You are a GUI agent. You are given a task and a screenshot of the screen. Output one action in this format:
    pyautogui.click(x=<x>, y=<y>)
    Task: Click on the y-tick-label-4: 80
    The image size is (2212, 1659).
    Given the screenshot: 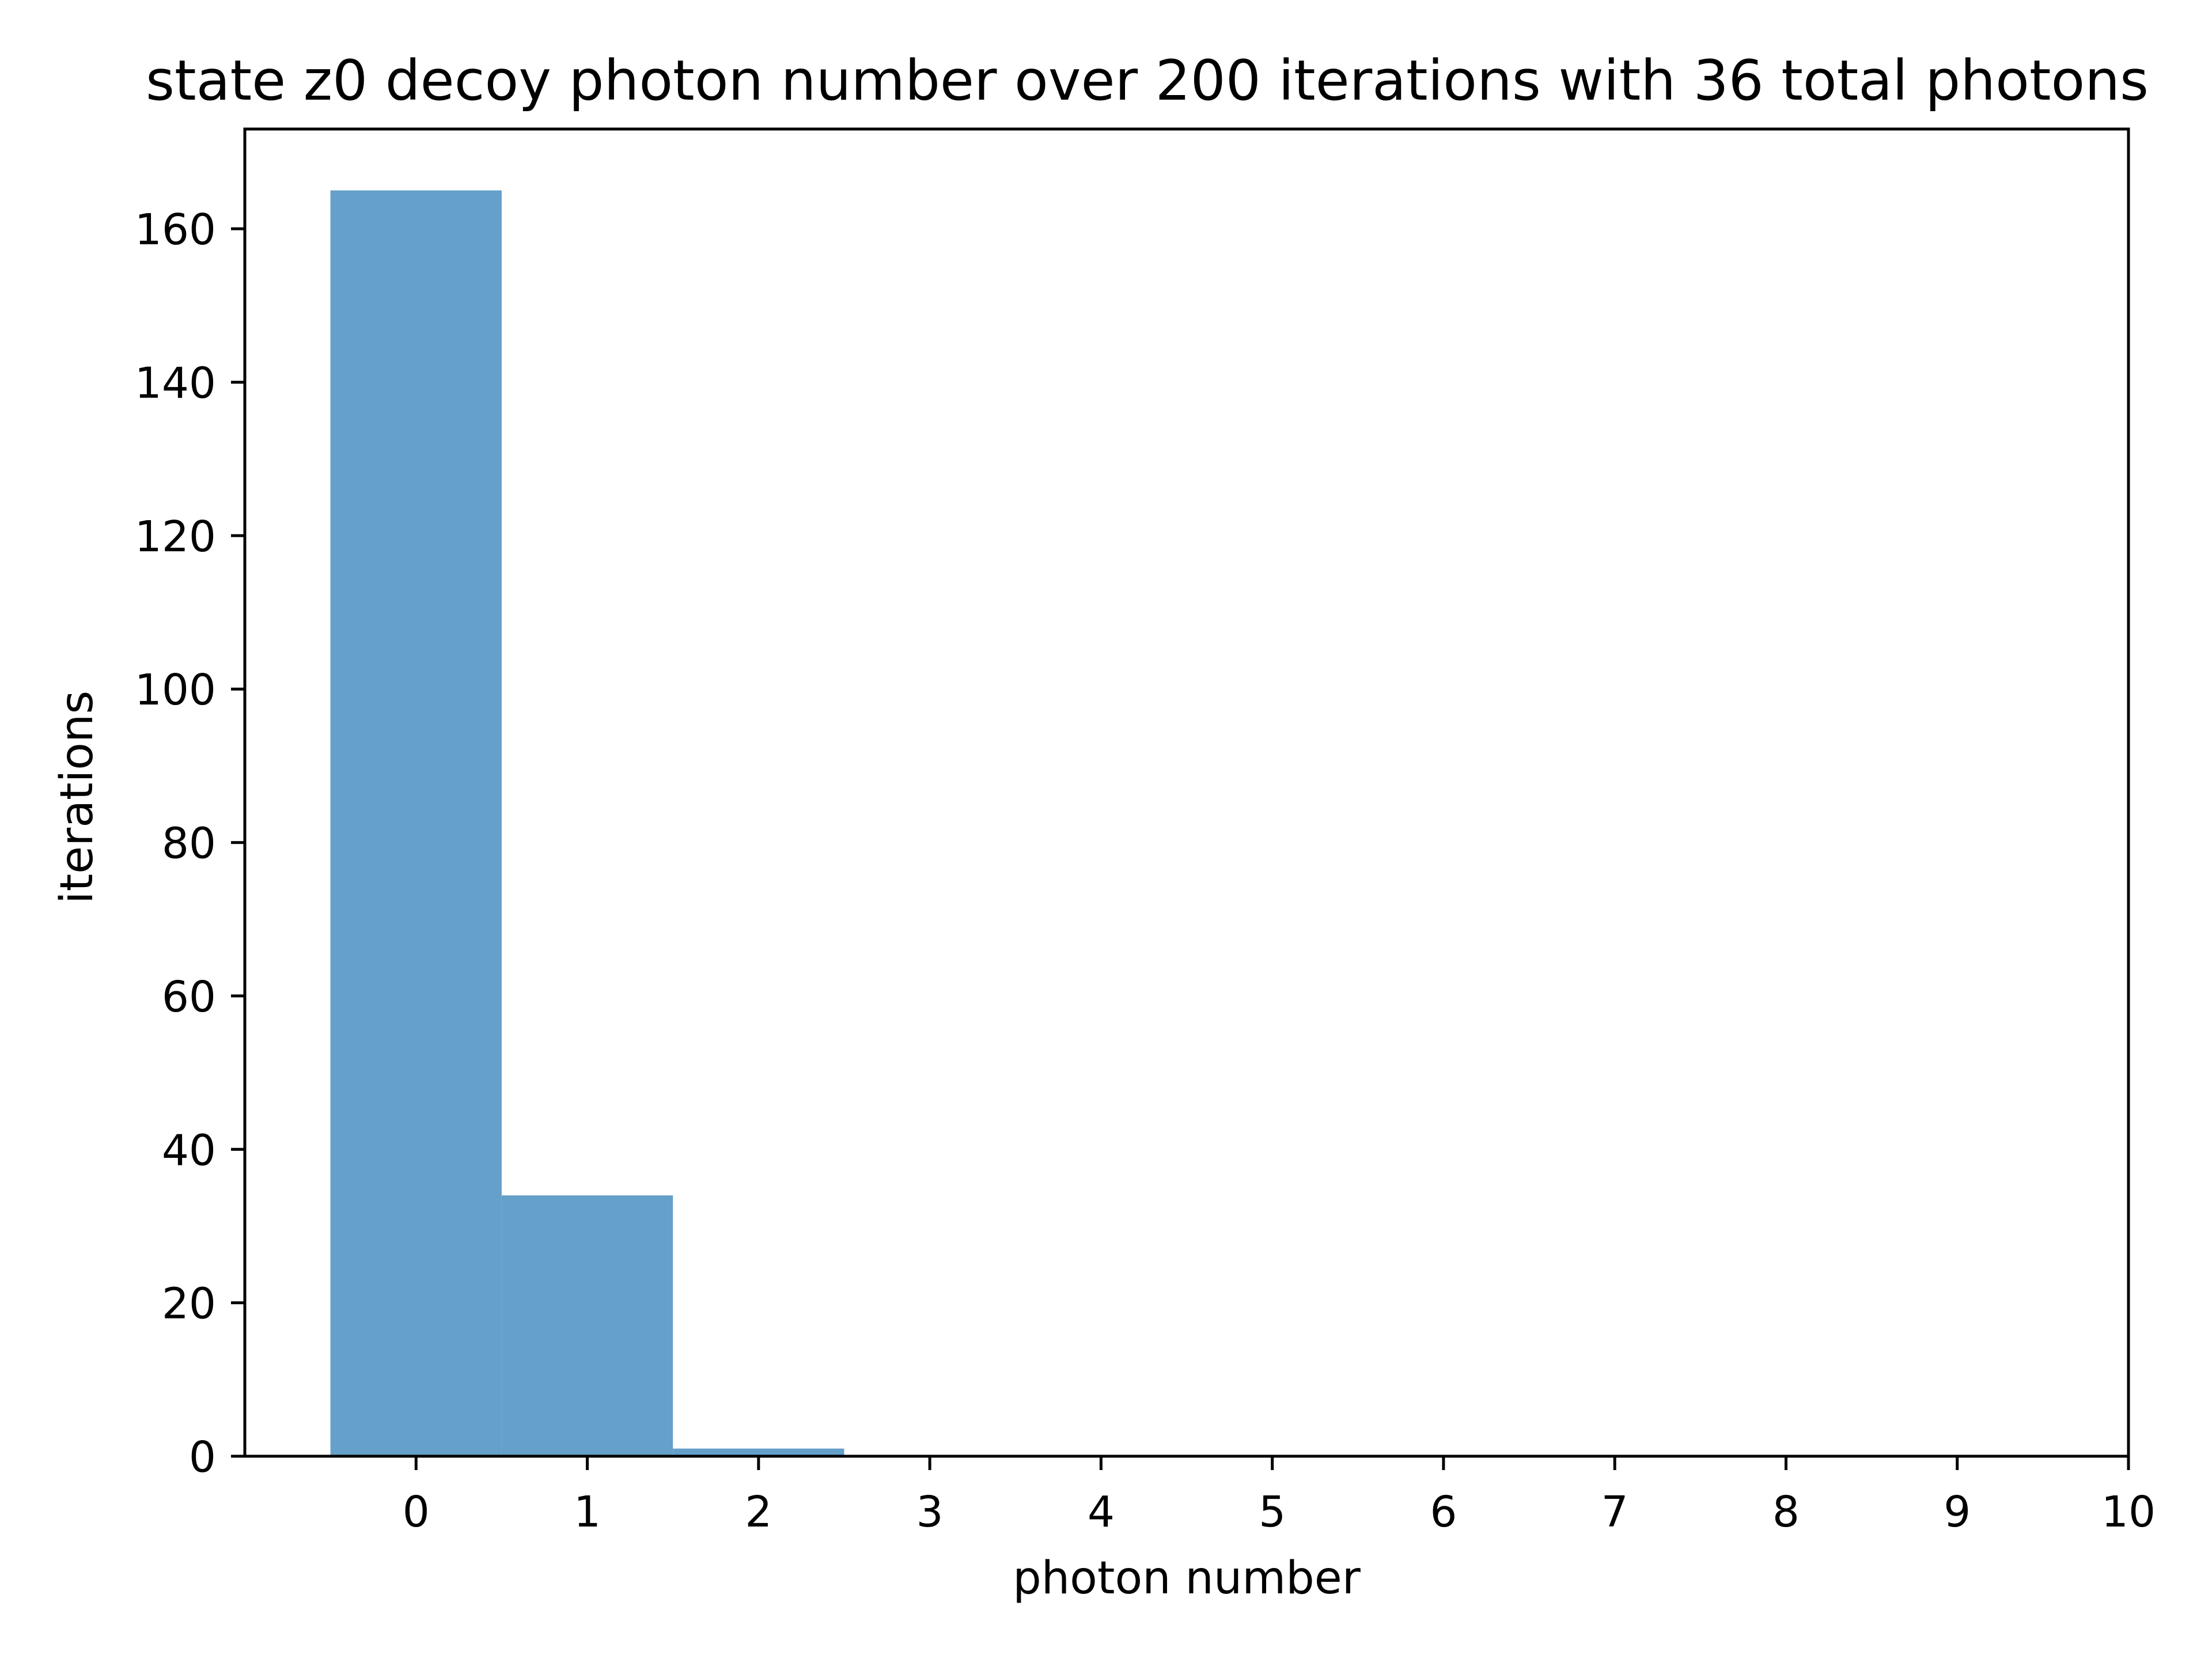 What is the action you would take?
    pyautogui.click(x=189, y=844)
    